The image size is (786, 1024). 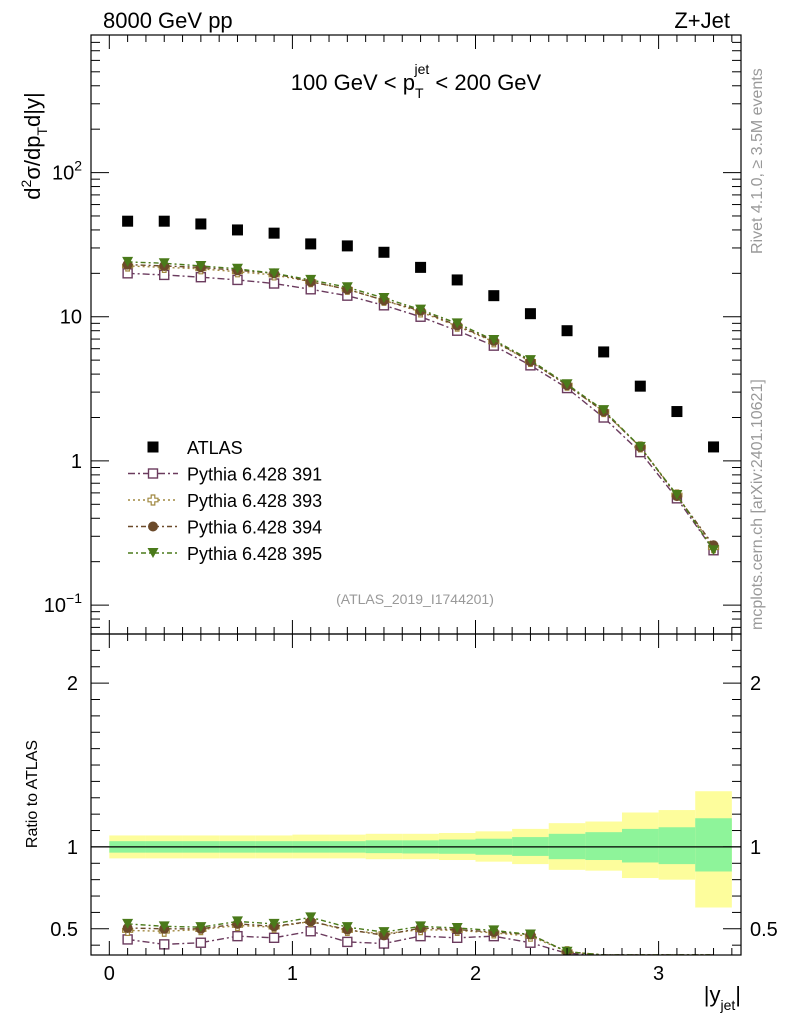 I want to click on mcplots-text: mcplots.cern.ch [arXiv:2401.10621], so click(x=757, y=504).